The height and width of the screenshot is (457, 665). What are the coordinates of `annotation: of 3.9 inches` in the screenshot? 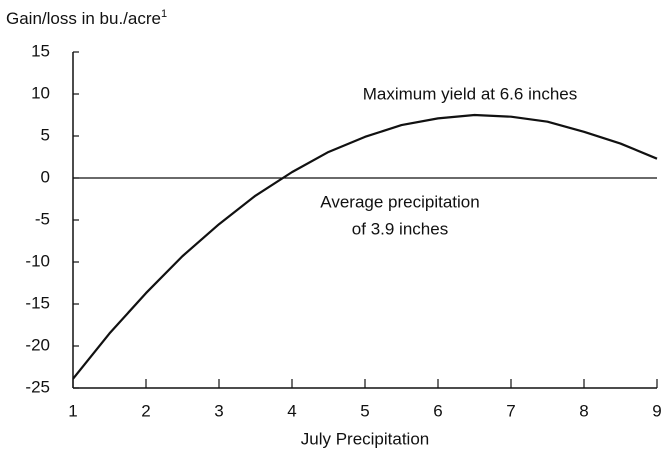 It's located at (400, 228).